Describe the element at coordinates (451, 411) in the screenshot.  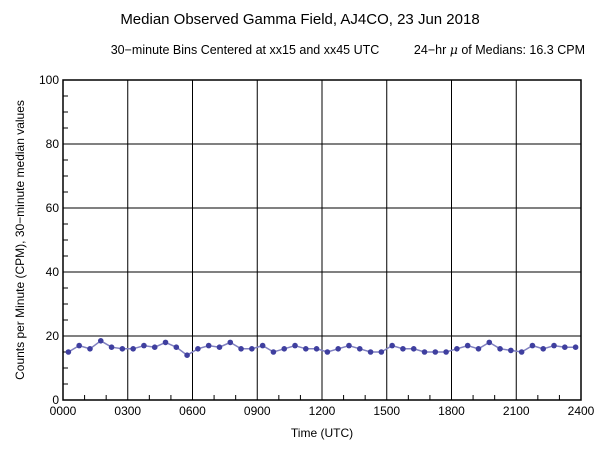
I see `x-tick-label: 1800` at that location.